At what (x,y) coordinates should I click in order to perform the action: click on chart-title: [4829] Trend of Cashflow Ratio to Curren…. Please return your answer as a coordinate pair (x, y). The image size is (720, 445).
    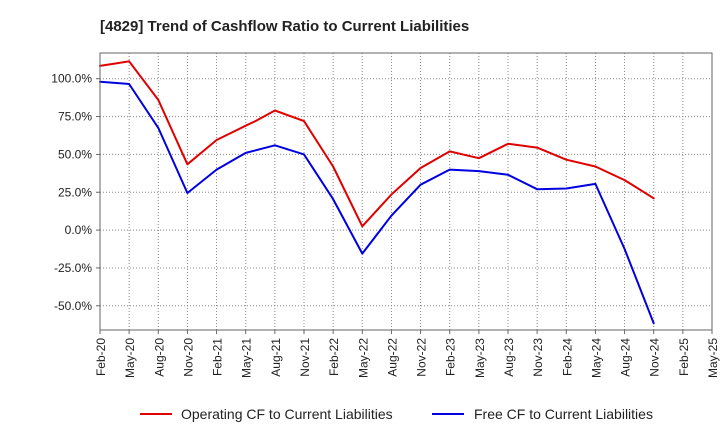
    Looking at the image, I should click on (284, 26).